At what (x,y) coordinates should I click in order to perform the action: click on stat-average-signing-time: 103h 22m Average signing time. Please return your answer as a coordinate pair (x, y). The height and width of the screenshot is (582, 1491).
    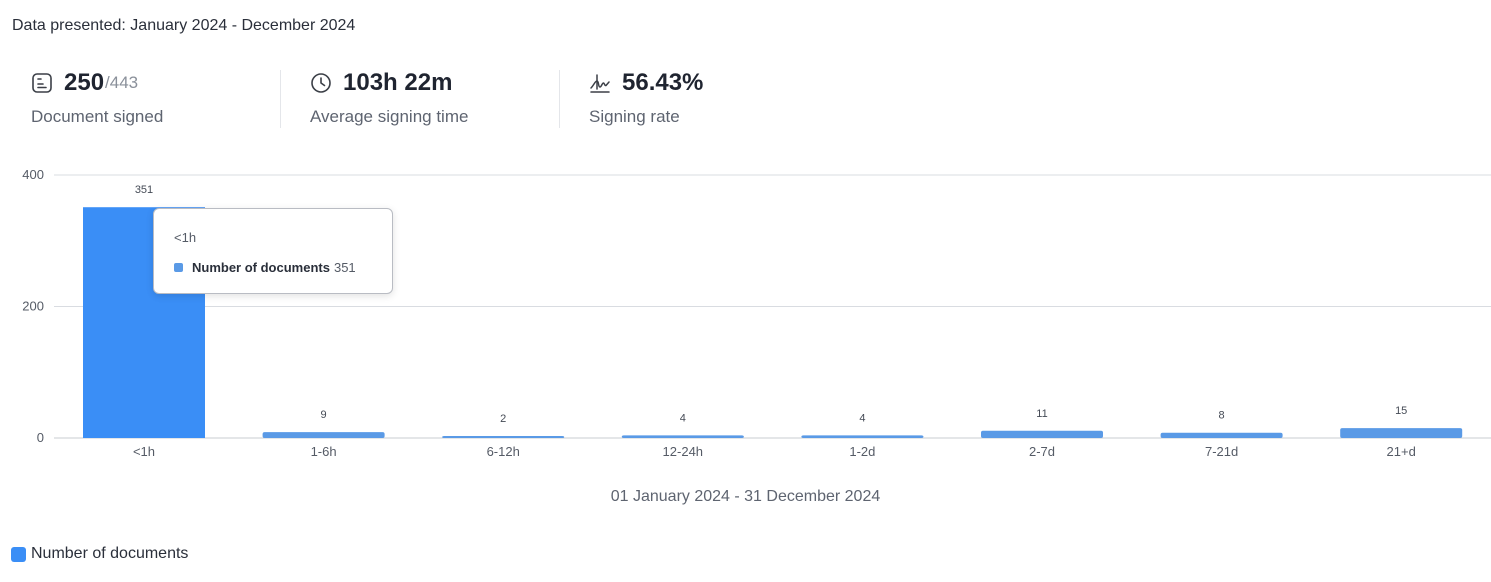
    Looking at the image, I should click on (389, 97).